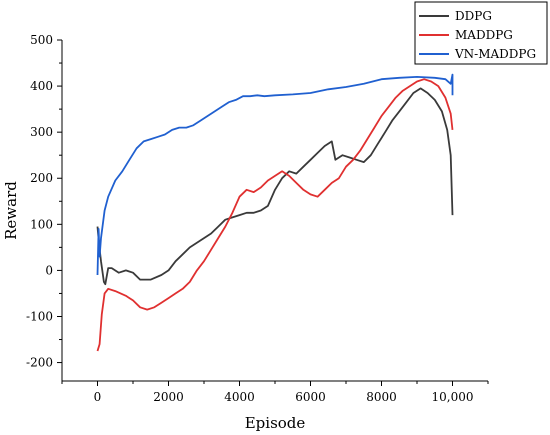 The height and width of the screenshot is (435, 550). What do you see at coordinates (41, 224) in the screenshot?
I see `y-tick-label: 100` at bounding box center [41, 224].